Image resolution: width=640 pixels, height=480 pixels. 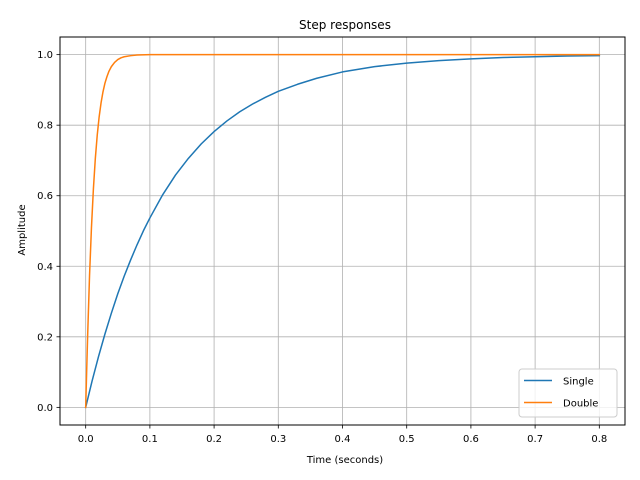 What do you see at coordinates (345, 25) in the screenshot?
I see `chart-title: Step responses` at bounding box center [345, 25].